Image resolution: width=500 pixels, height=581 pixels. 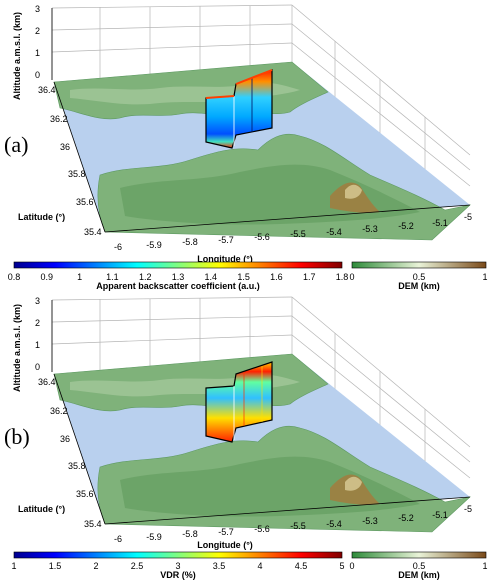 What do you see at coordinates (37, 323) in the screenshot?
I see `z-tick-b-2: 2` at bounding box center [37, 323].